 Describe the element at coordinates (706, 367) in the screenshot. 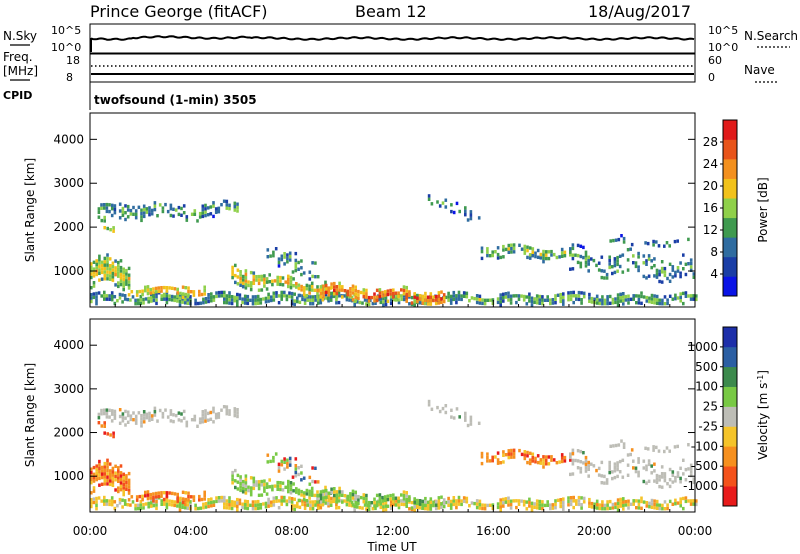

I see `colorbar-tick-label: 500` at that location.